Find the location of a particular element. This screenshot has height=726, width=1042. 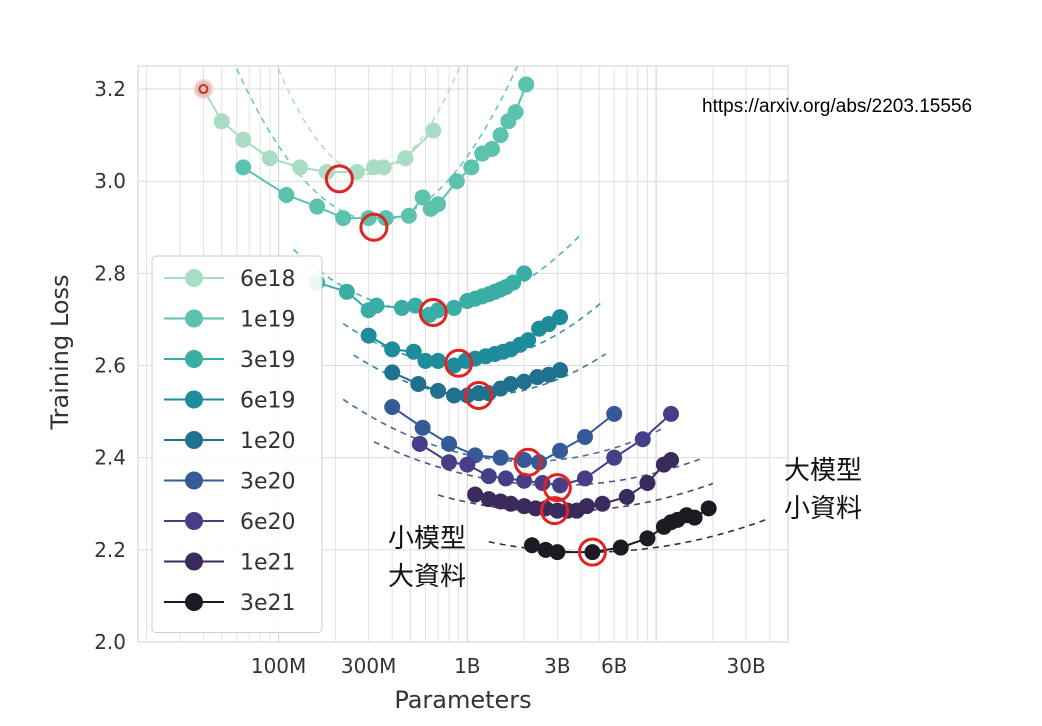

highlight-marker is located at coordinates (203, 89).